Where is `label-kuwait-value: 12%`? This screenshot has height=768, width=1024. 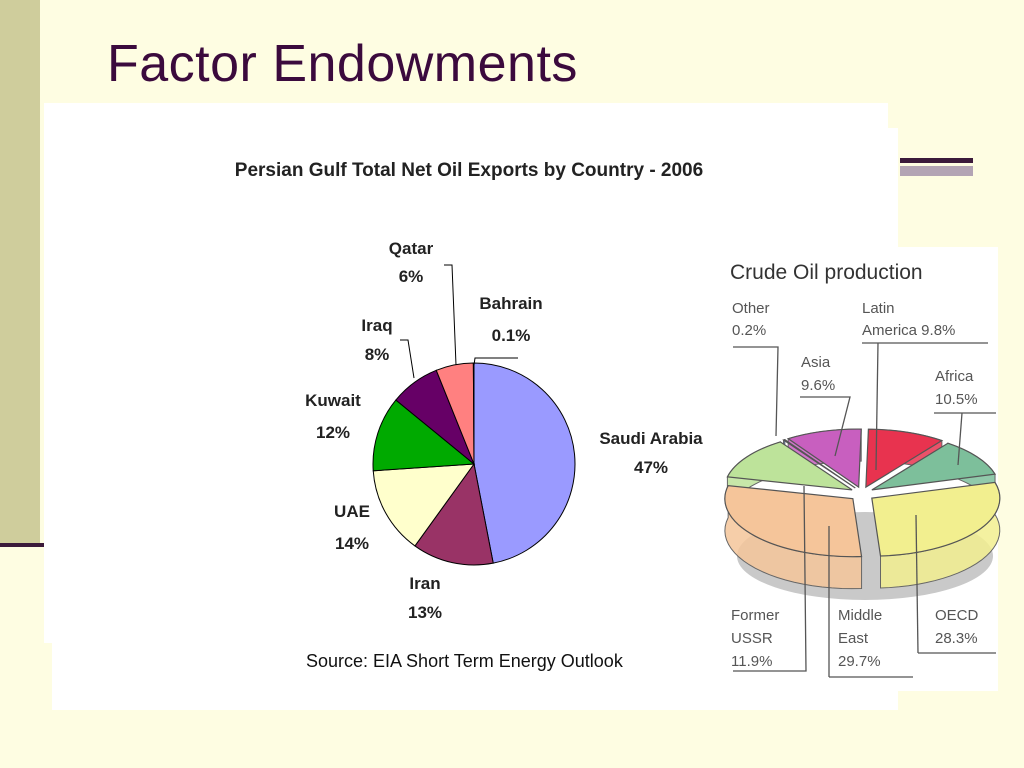 label-kuwait-value: 12% is located at coordinates (333, 432).